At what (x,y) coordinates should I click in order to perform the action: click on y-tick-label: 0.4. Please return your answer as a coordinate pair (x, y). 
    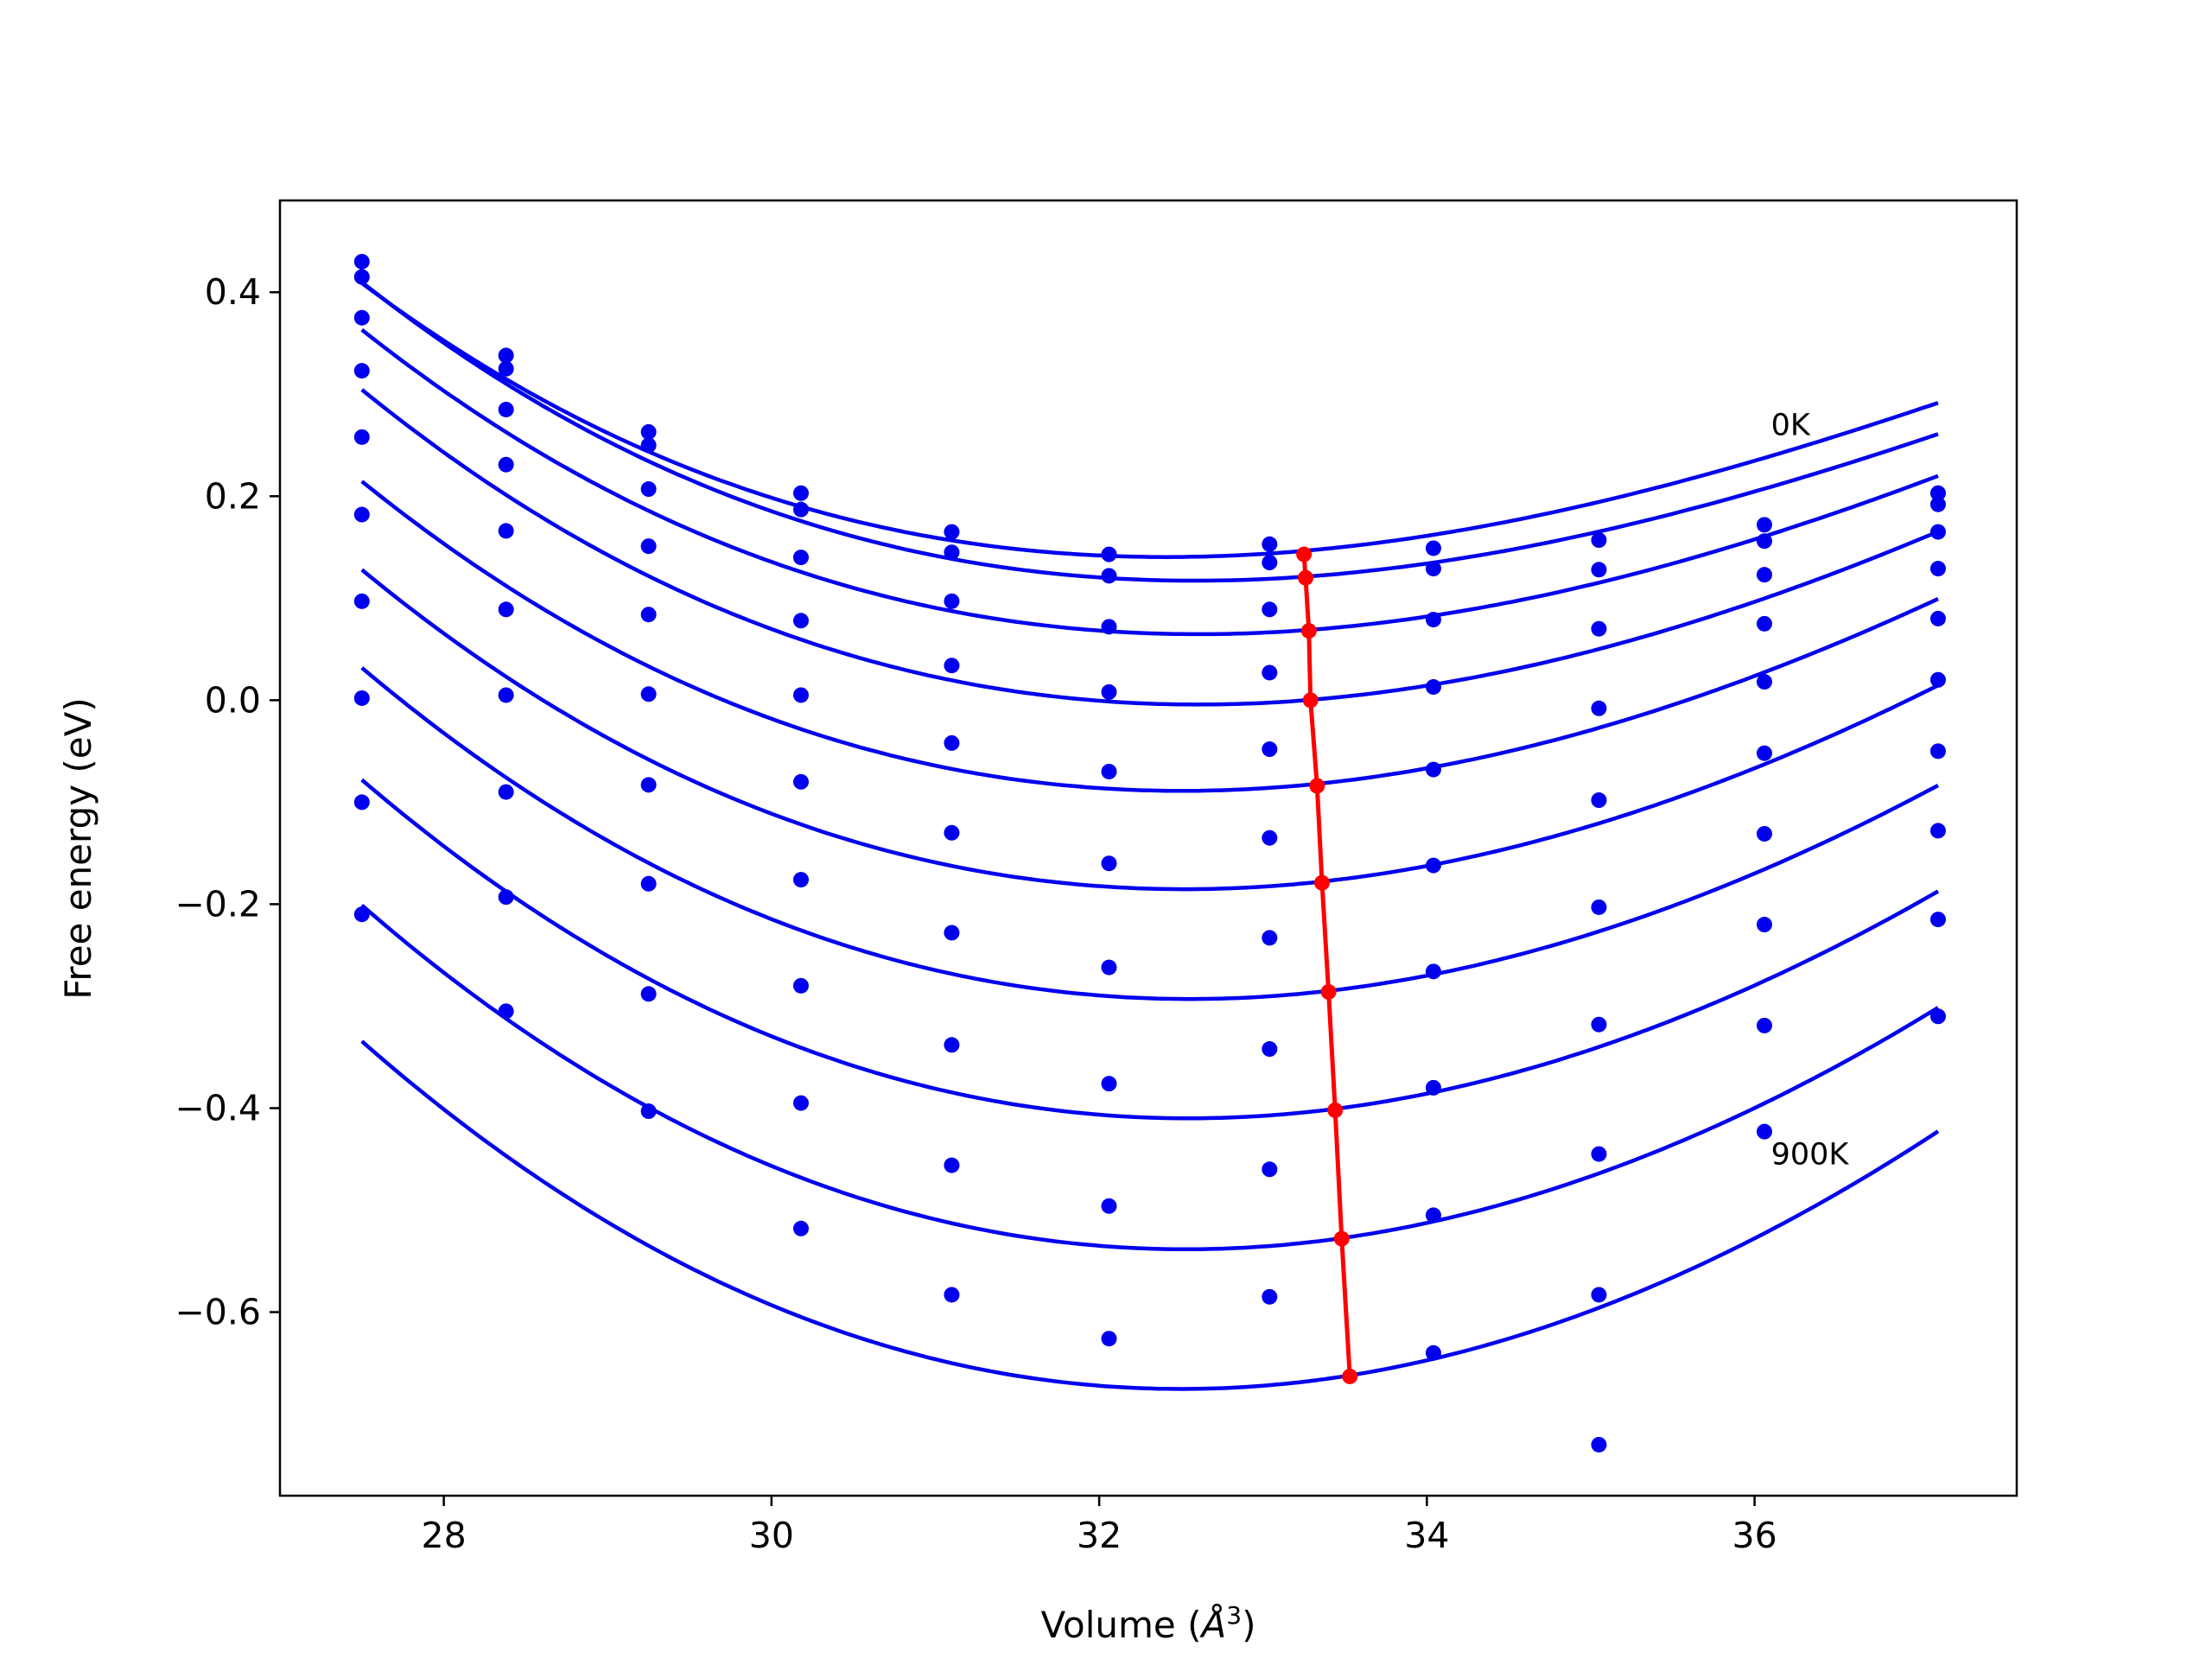
    Looking at the image, I should click on (233, 292).